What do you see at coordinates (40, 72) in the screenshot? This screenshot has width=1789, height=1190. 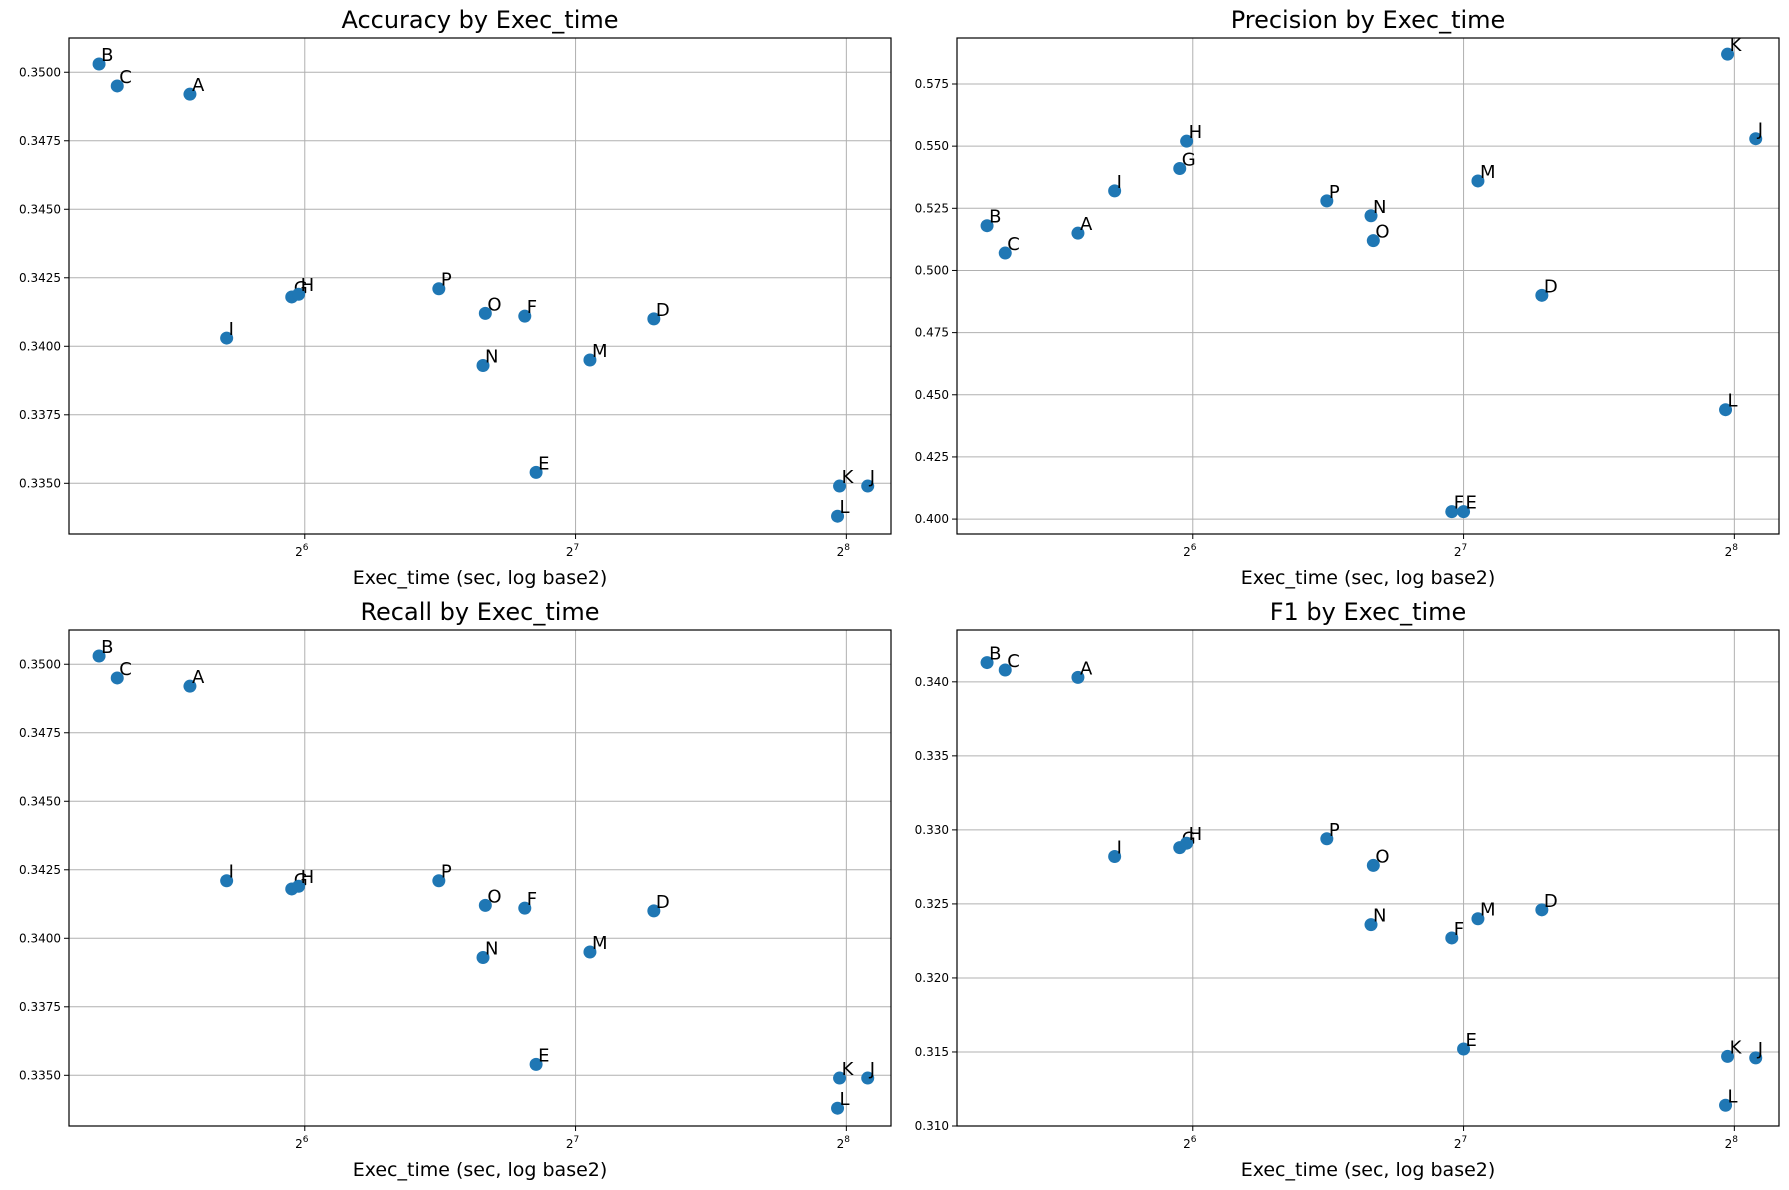 I see `y-tick-label: 0.3500` at bounding box center [40, 72].